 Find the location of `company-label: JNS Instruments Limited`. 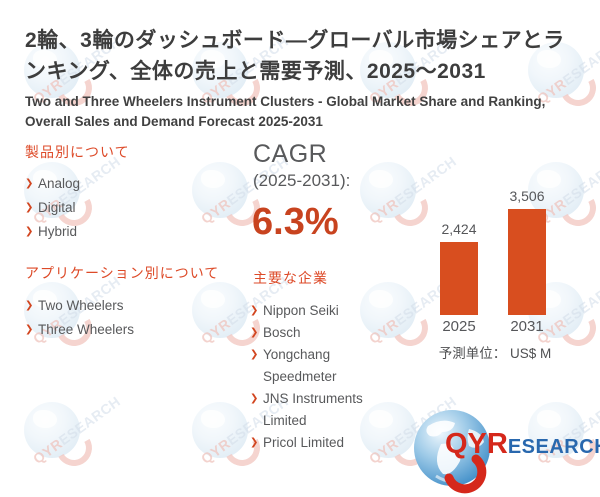

company-label: JNS Instruments Limited is located at coordinates (313, 409).